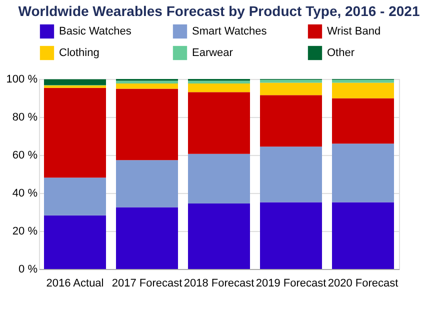  I want to click on legend-label: Wrist Band, so click(354, 31).